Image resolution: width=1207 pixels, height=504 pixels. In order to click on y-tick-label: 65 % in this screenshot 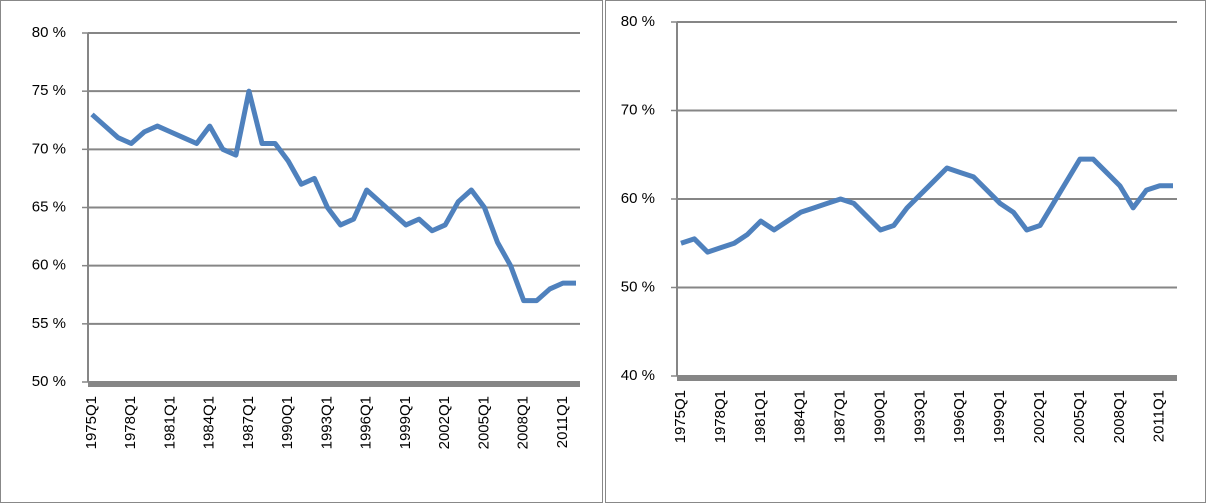, I will do `click(49, 206)`.